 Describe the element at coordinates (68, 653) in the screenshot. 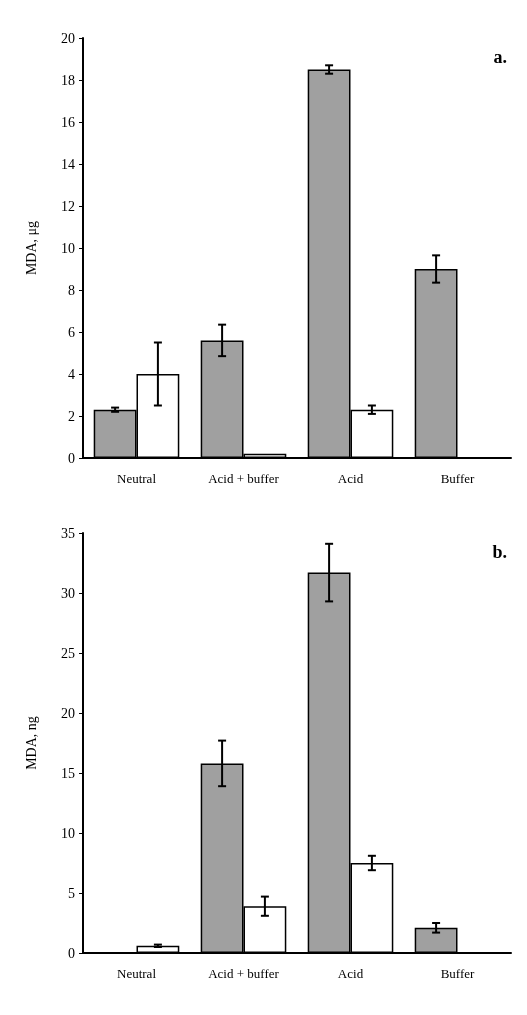

I see `y-tick-label: 25` at that location.